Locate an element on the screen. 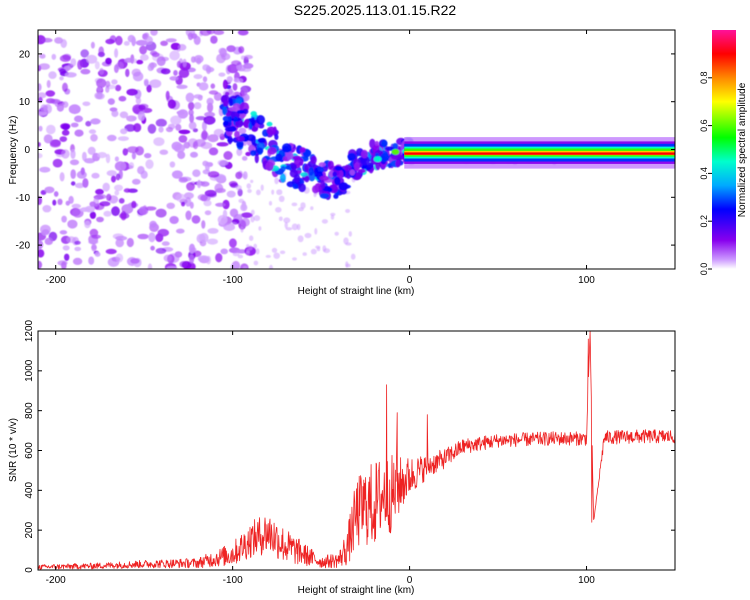 This screenshot has height=600, width=750. top-ytick-label-4: 20 is located at coordinates (25, 54).